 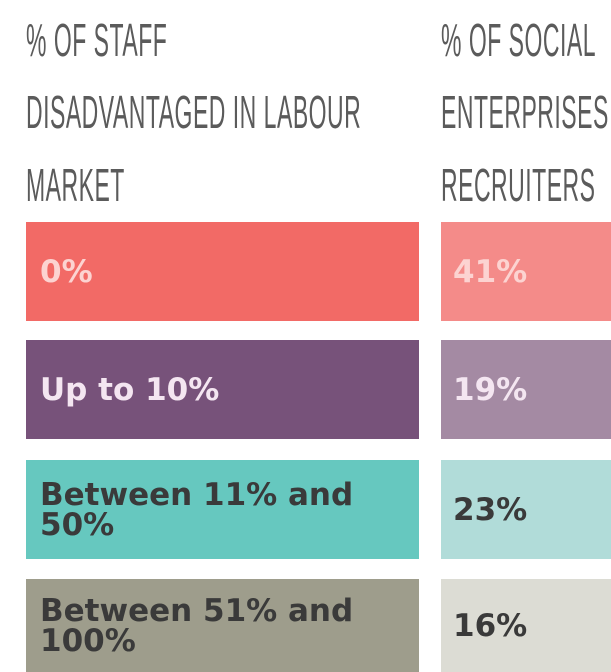 I want to click on left-header-line: DISADVANTAGED IN LABOUR, so click(x=194, y=112).